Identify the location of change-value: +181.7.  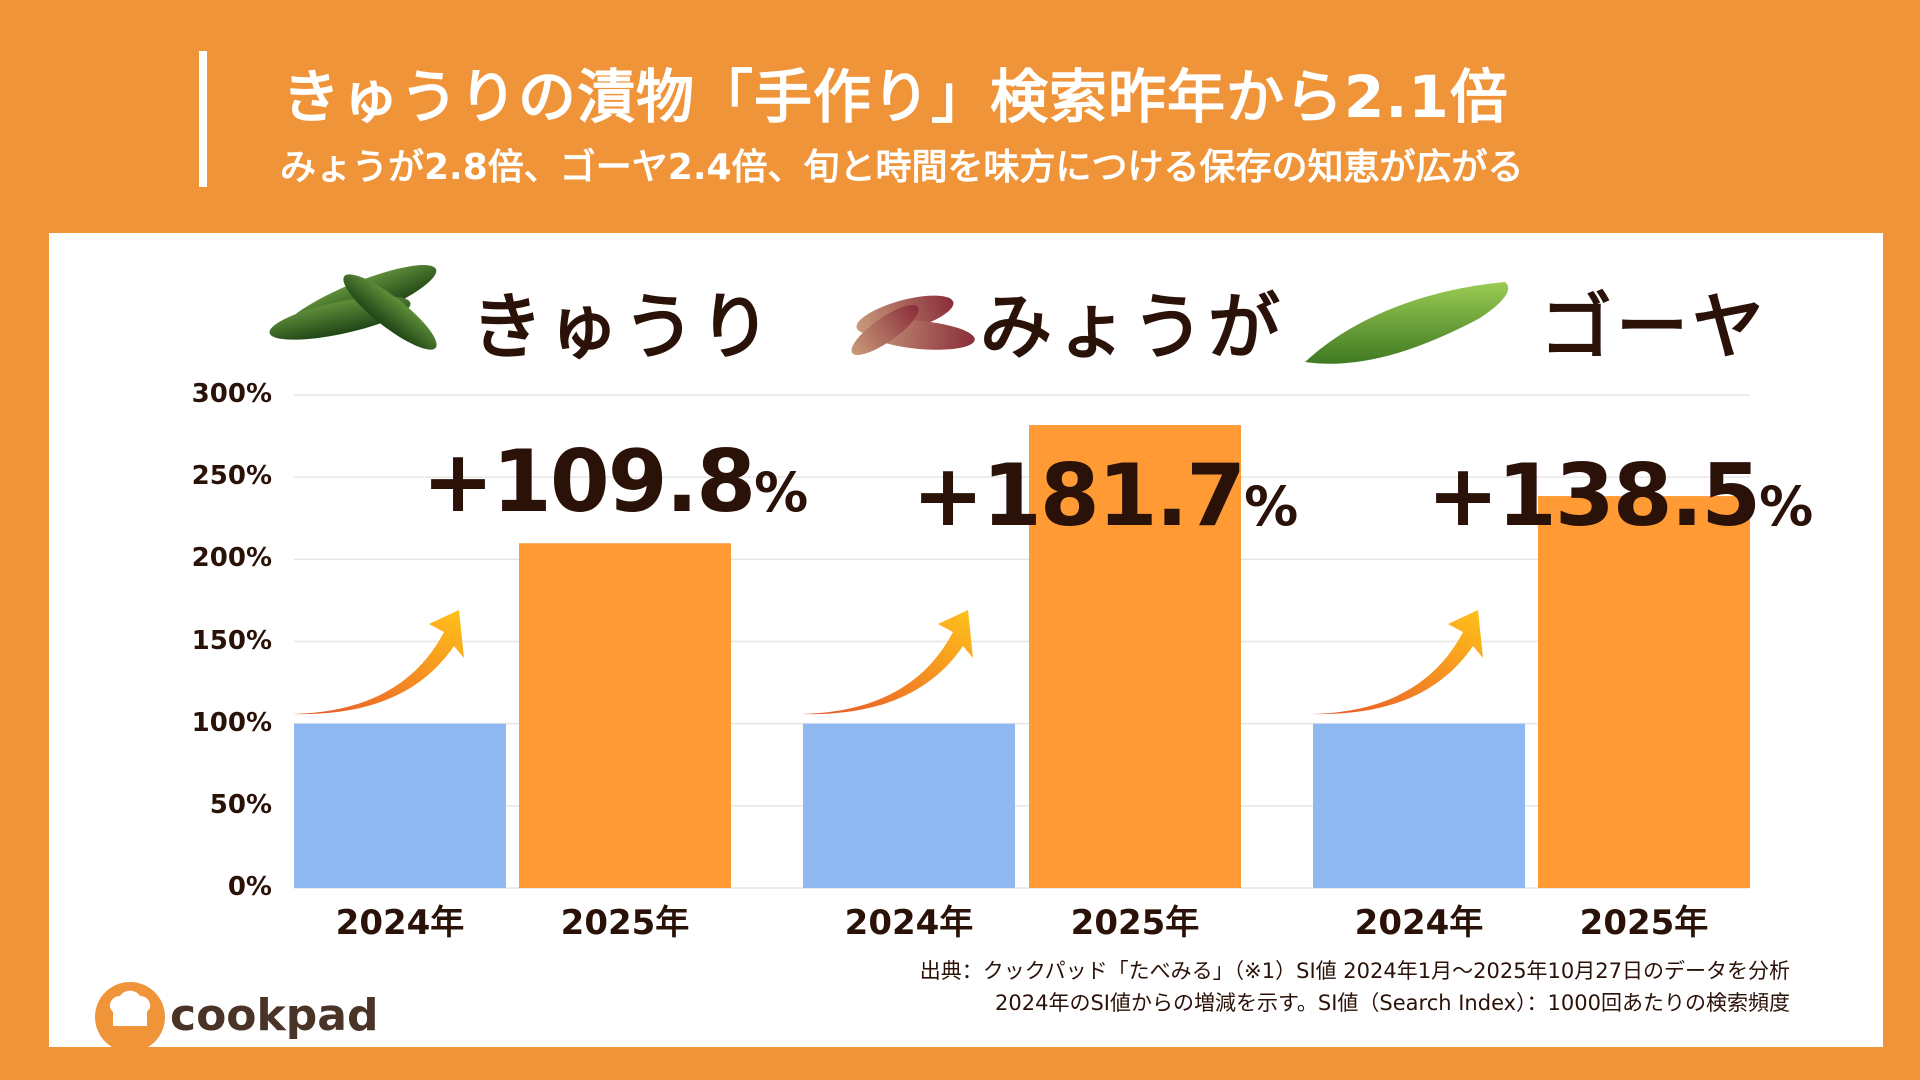
(1079, 496).